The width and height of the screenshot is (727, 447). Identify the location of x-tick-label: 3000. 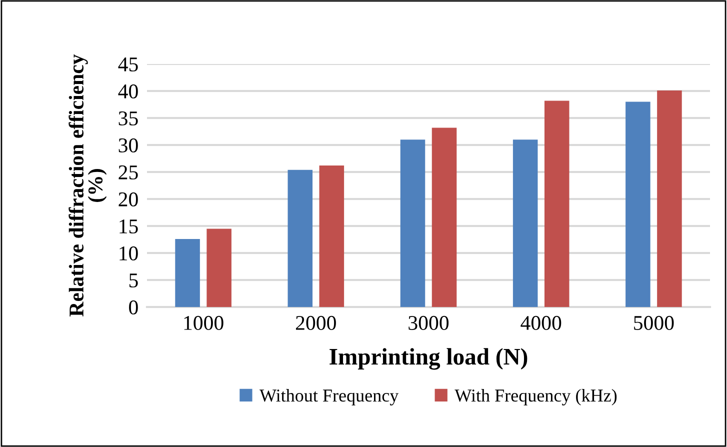
(428, 323).